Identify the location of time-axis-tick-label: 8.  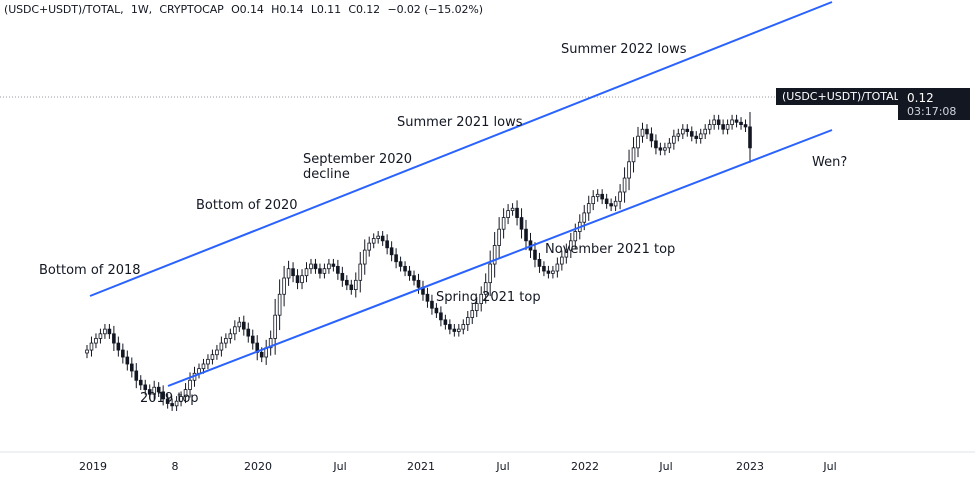
(175, 466).